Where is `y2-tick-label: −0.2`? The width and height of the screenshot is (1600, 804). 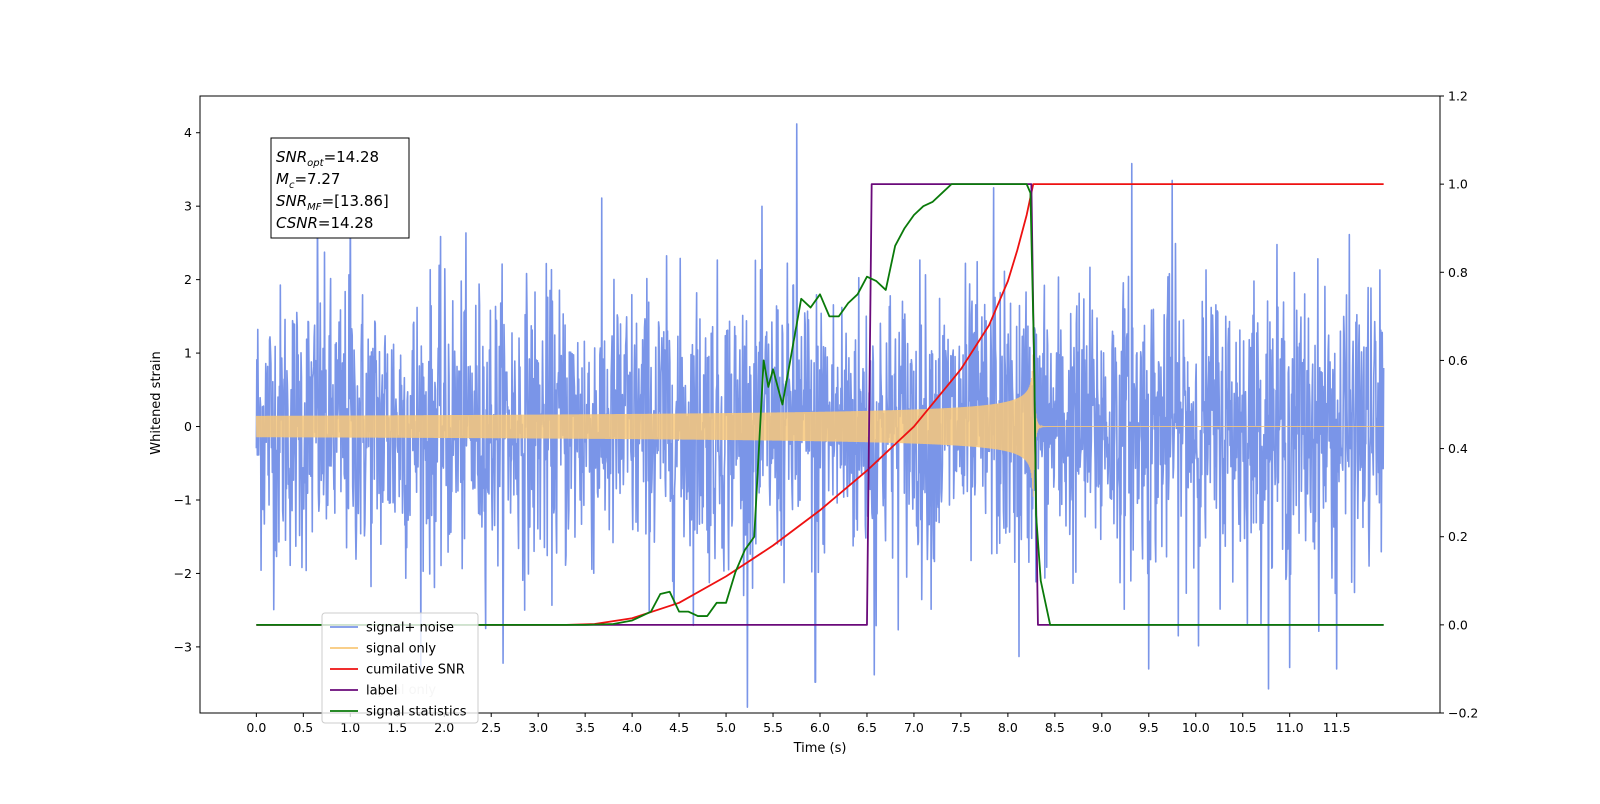
y2-tick-label: −0.2 is located at coordinates (1463, 713).